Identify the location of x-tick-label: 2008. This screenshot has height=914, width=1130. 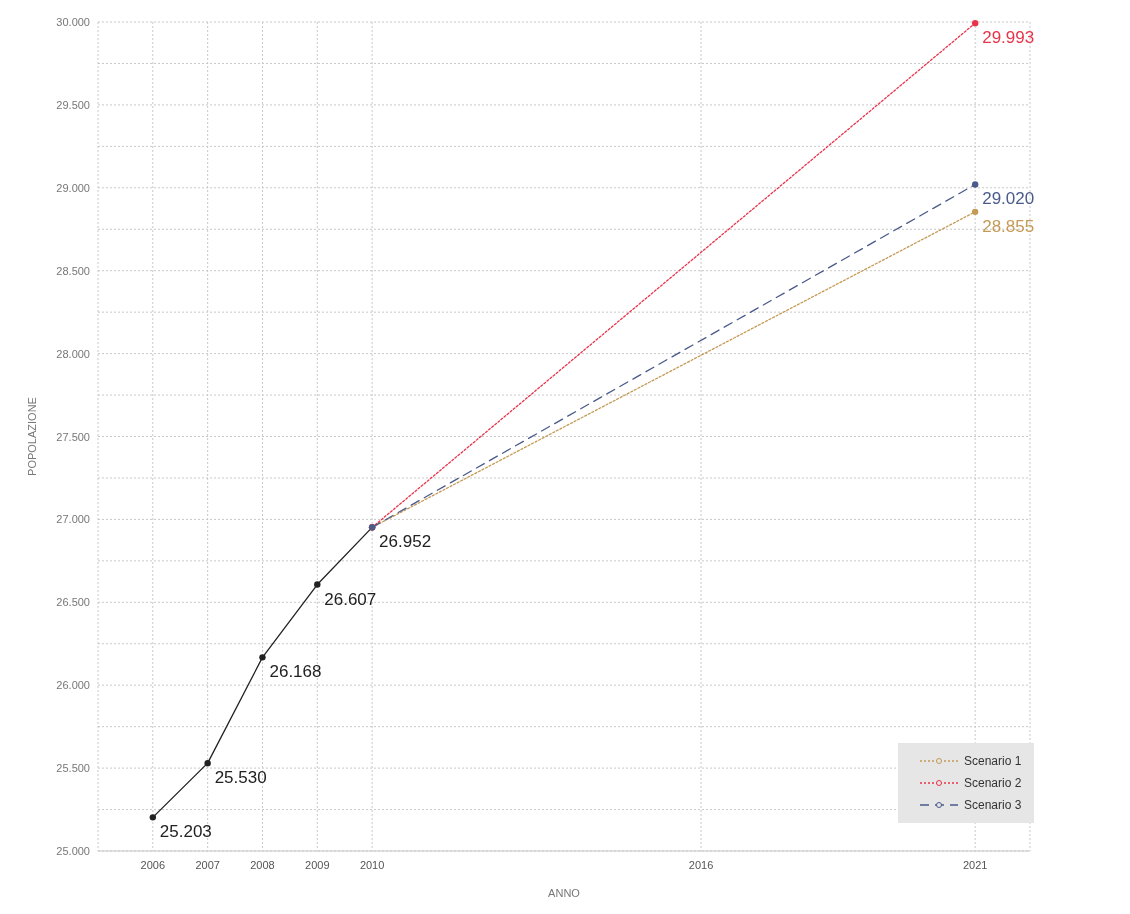
(262, 865).